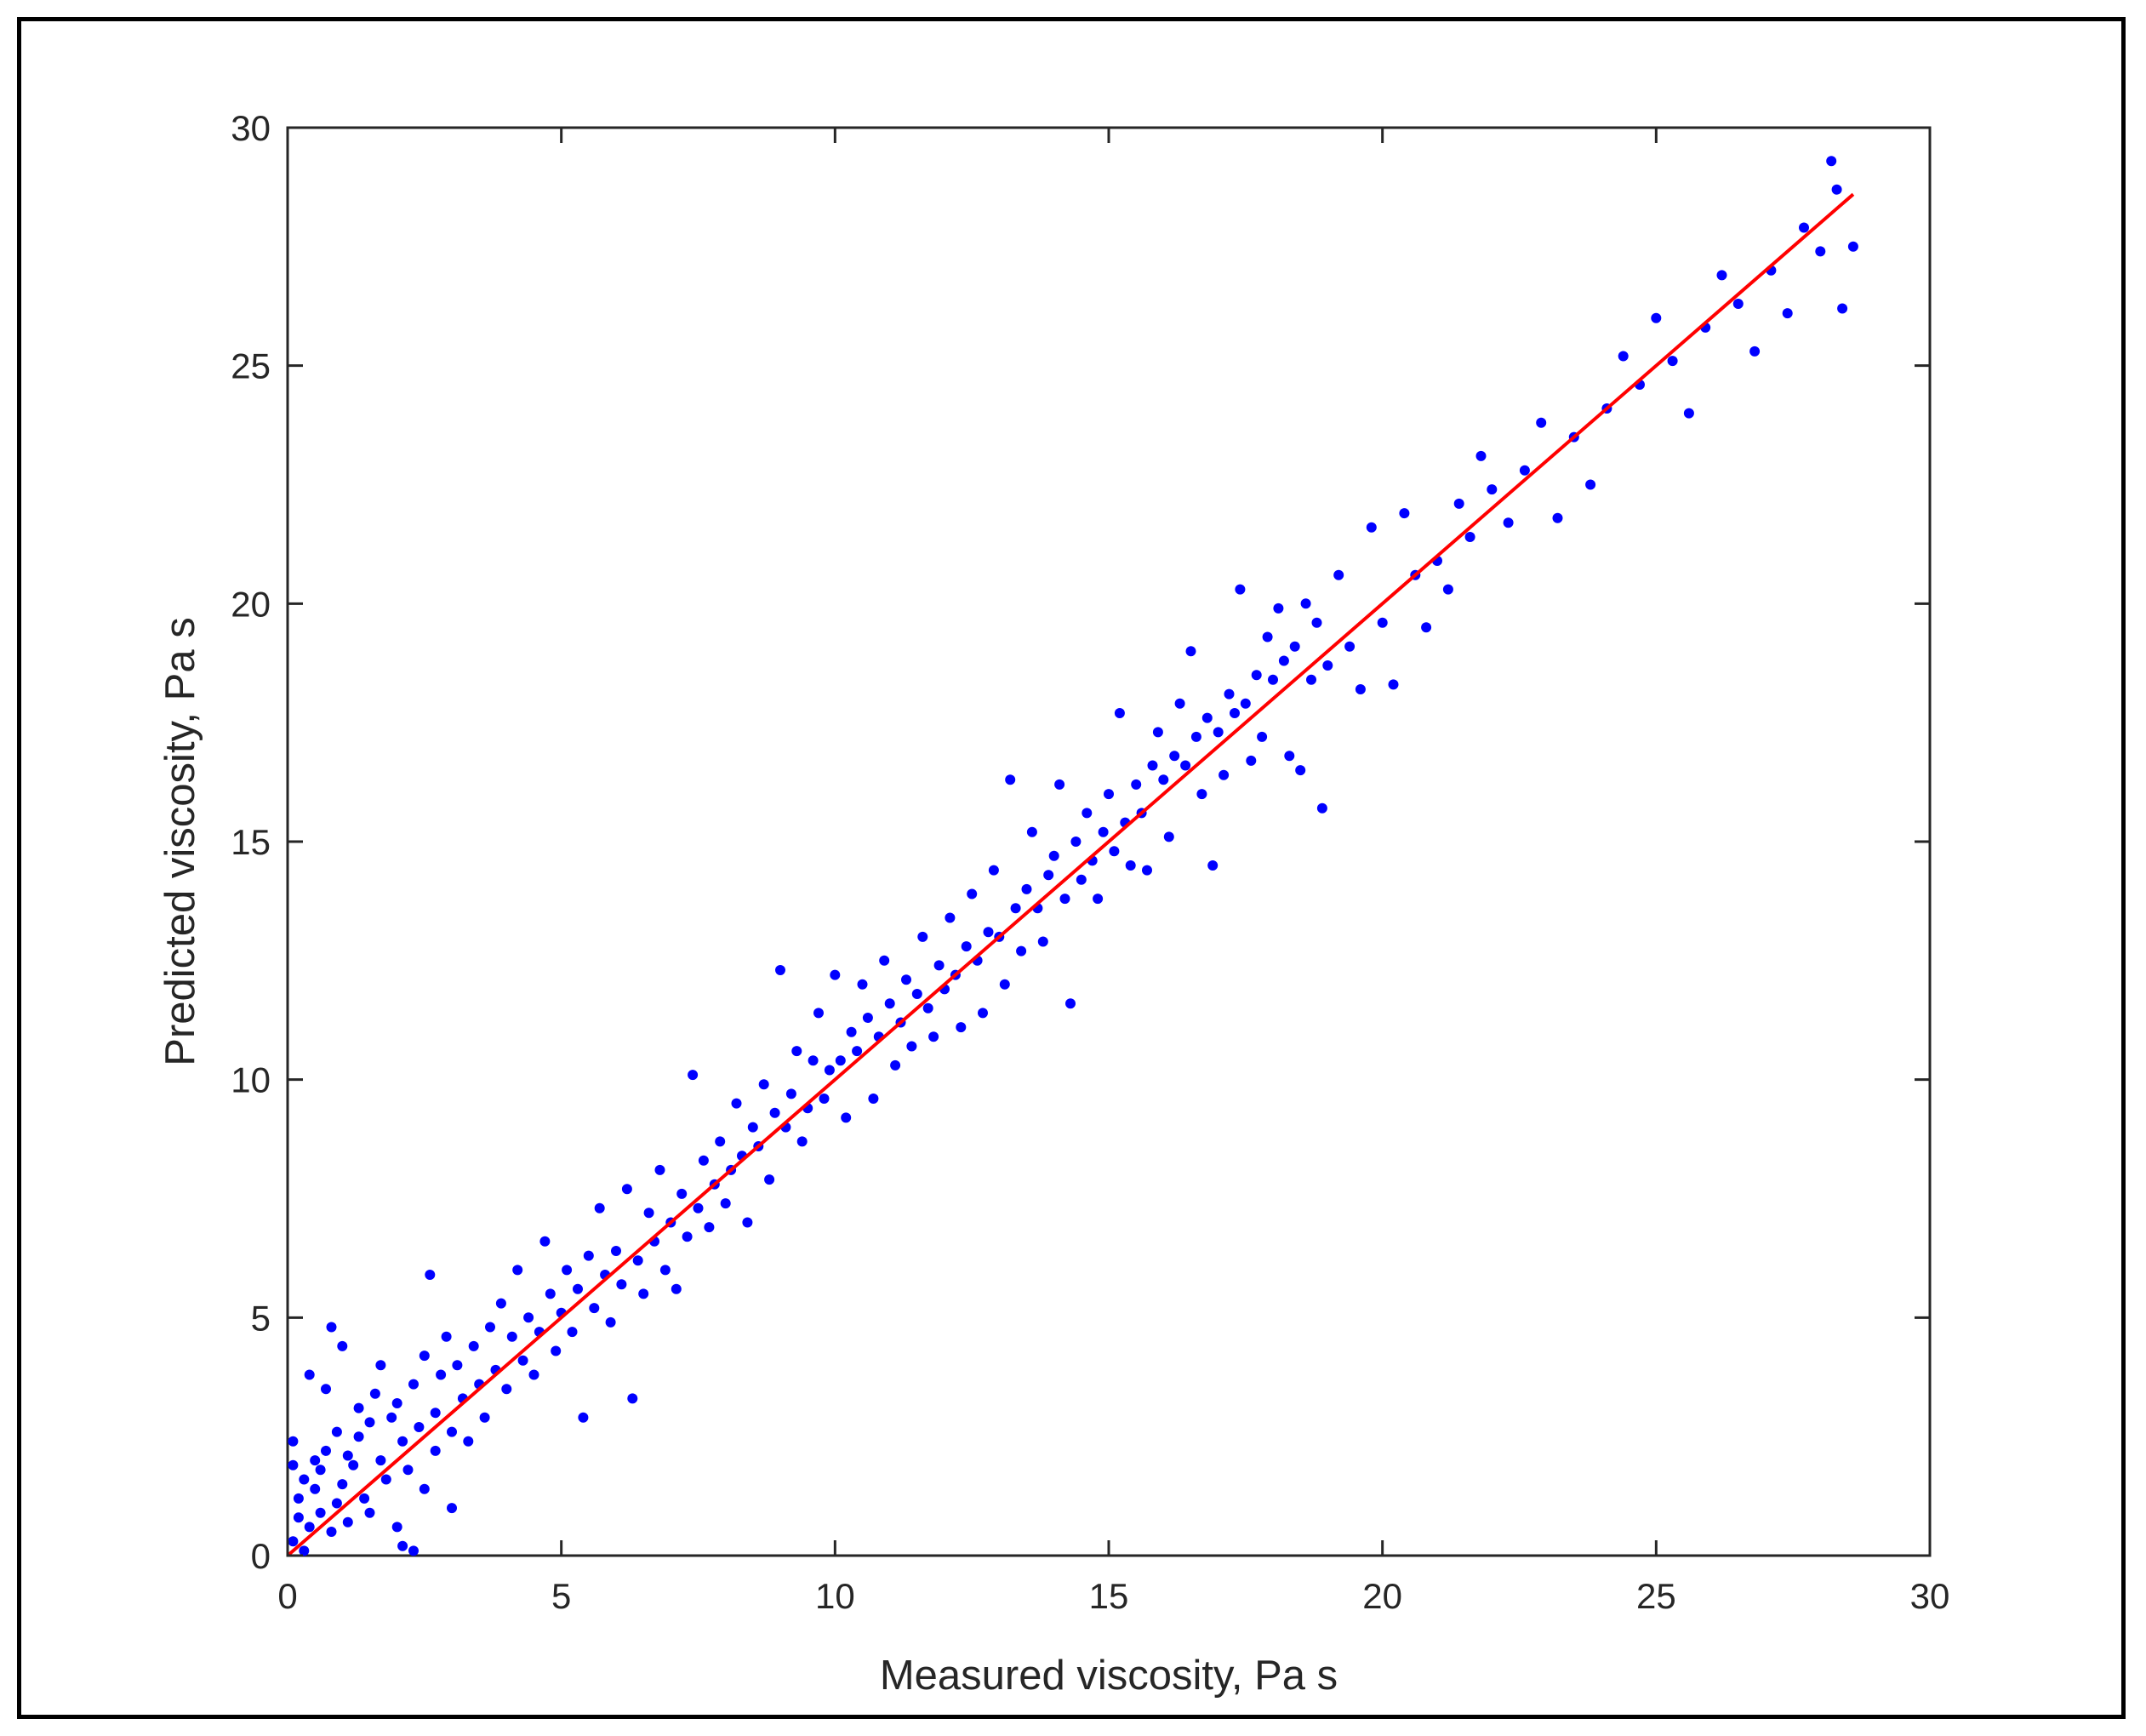 This screenshot has width=2146, height=1736. What do you see at coordinates (1382, 1596) in the screenshot?
I see `x-tick-label-4: 20` at bounding box center [1382, 1596].